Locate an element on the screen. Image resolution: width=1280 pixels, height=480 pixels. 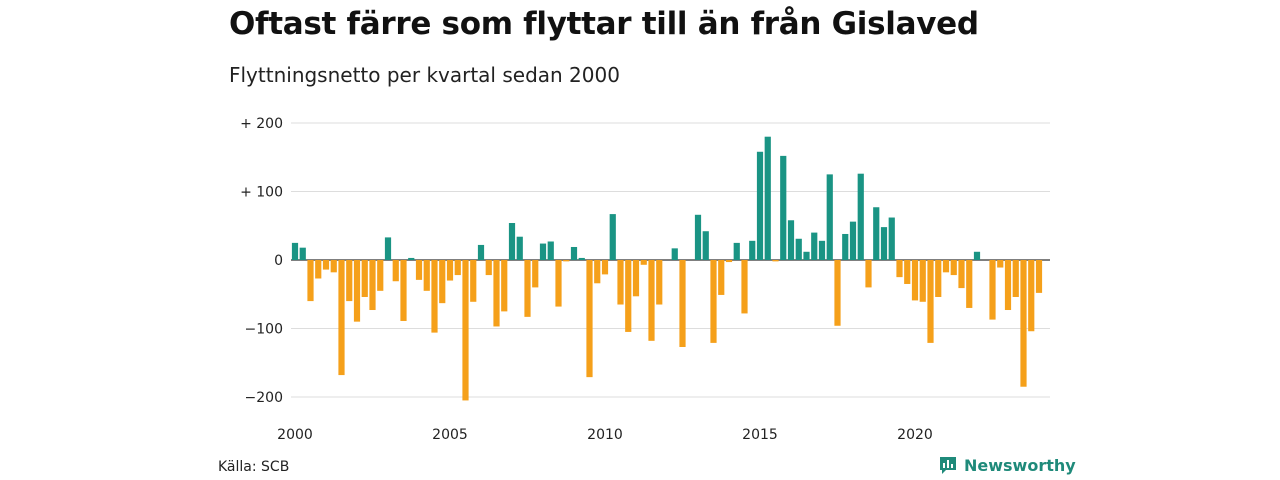
chart-subtitle: Flyttningsnetto per kvartal sedan 2000 is located at coordinates (424, 75).